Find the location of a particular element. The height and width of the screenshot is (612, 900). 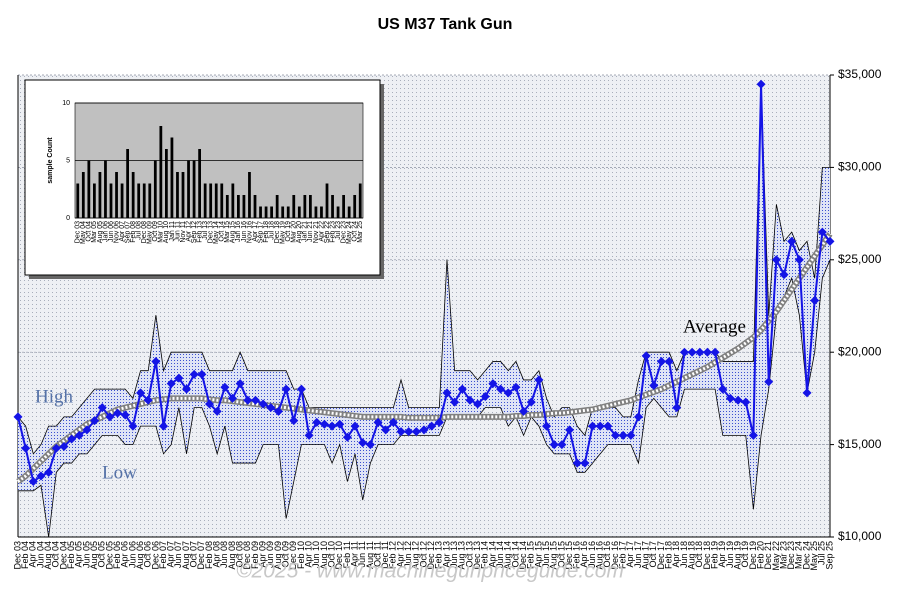

x-tick-label: Feb 15 is located at coordinates (531, 555).